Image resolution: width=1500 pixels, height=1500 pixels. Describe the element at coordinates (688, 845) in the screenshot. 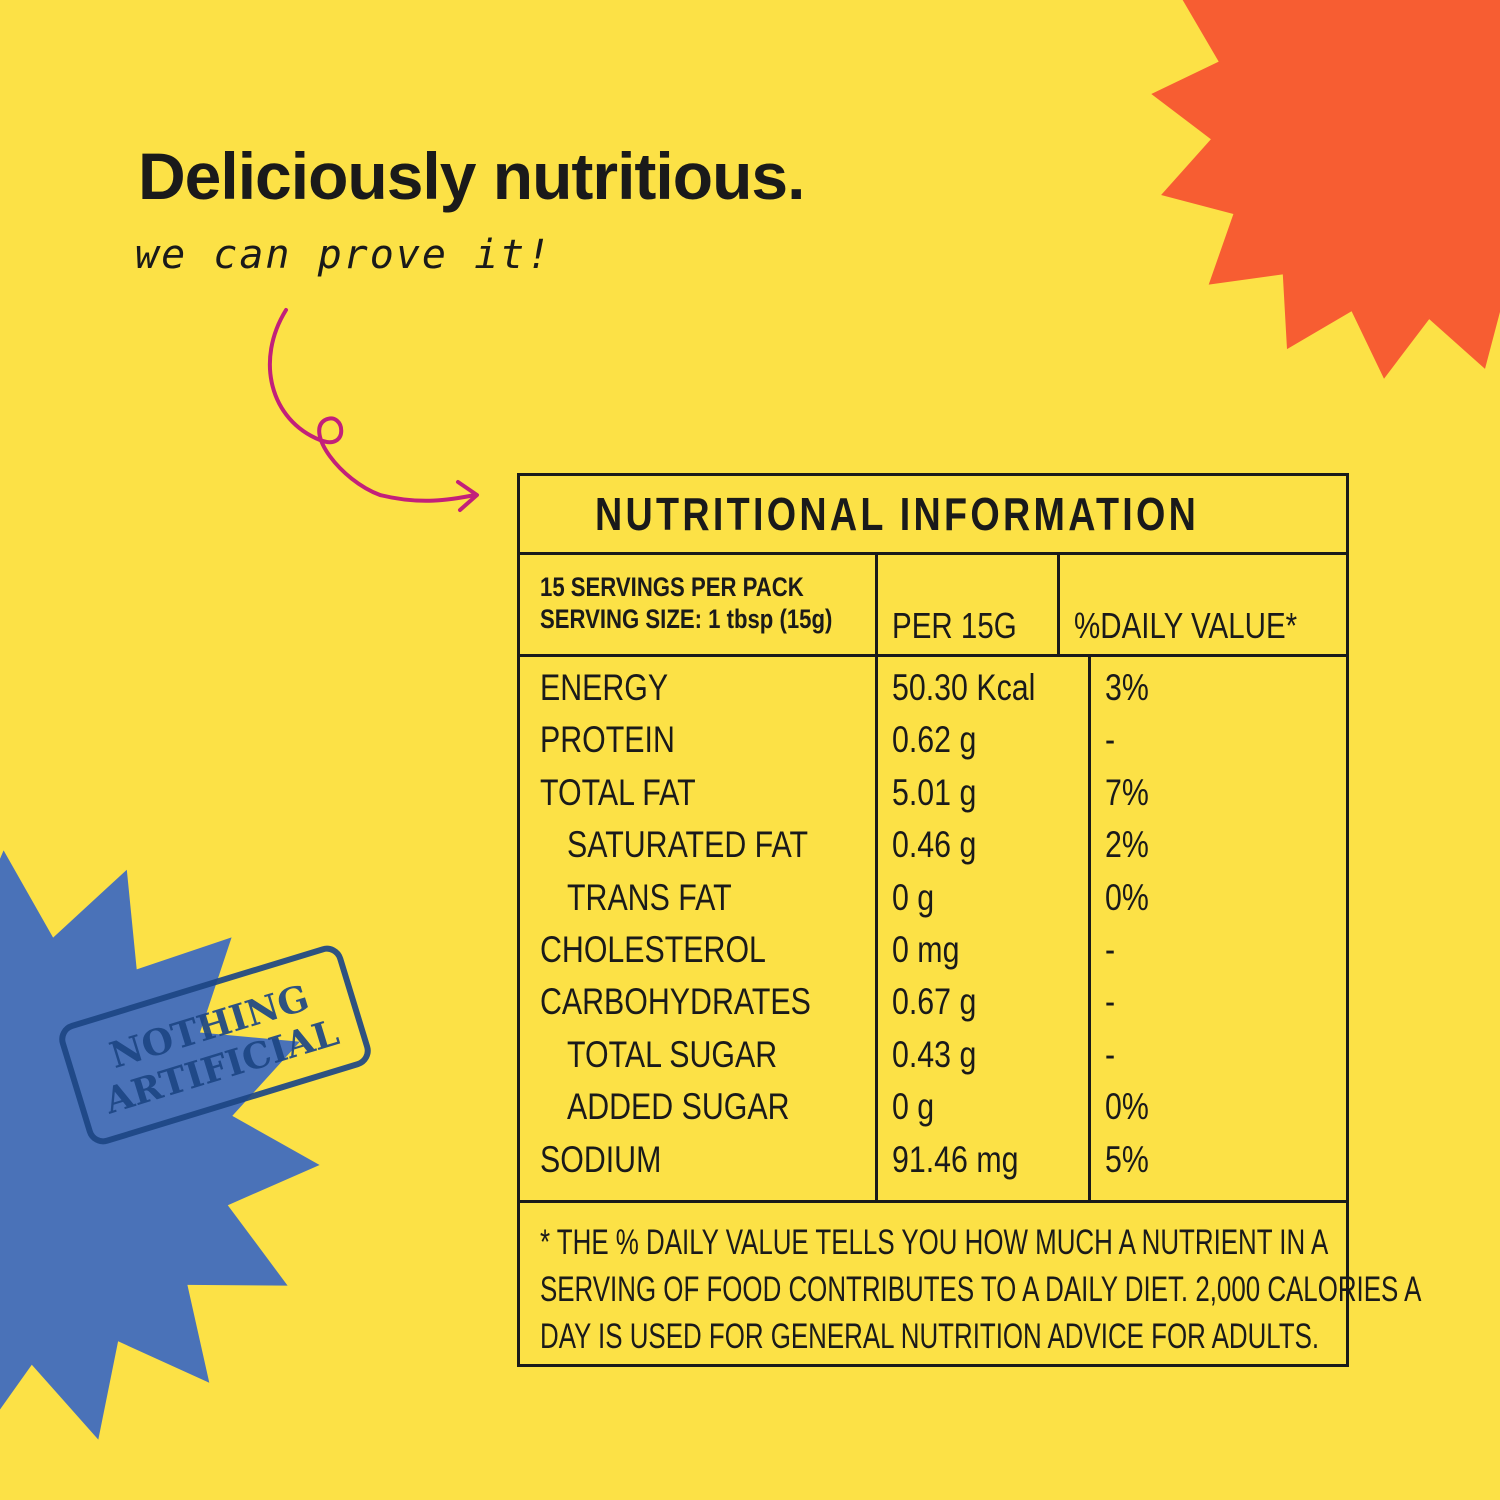

I see `nutrient-name: SATURATED FAT` at that location.